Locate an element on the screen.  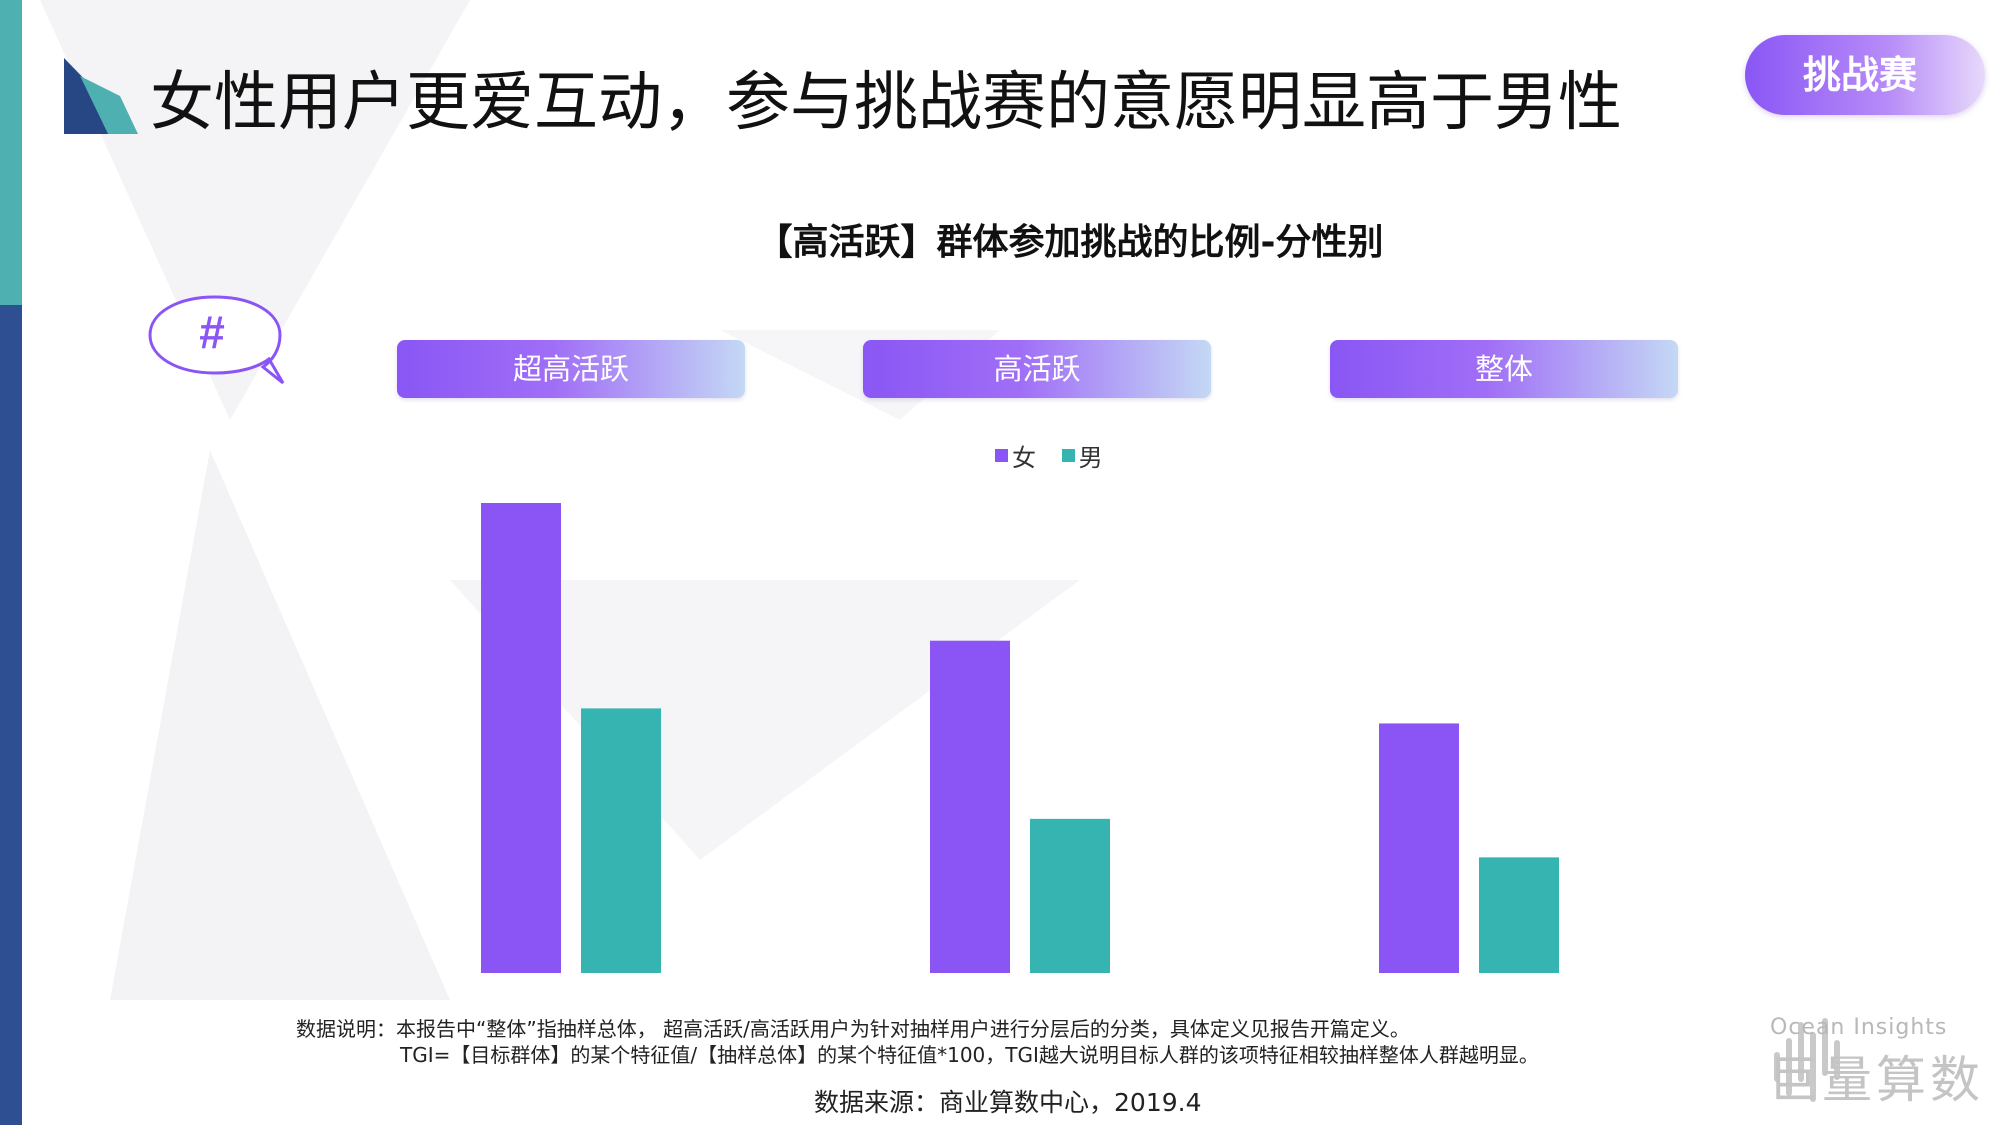
legend-item-male: 男 is located at coordinates (1082, 455).